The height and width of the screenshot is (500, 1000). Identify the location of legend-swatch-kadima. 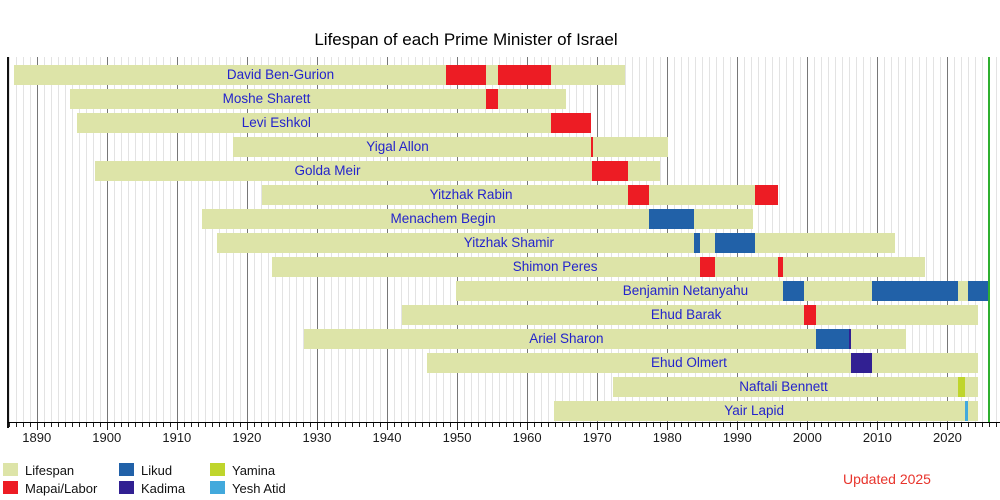
(126, 487).